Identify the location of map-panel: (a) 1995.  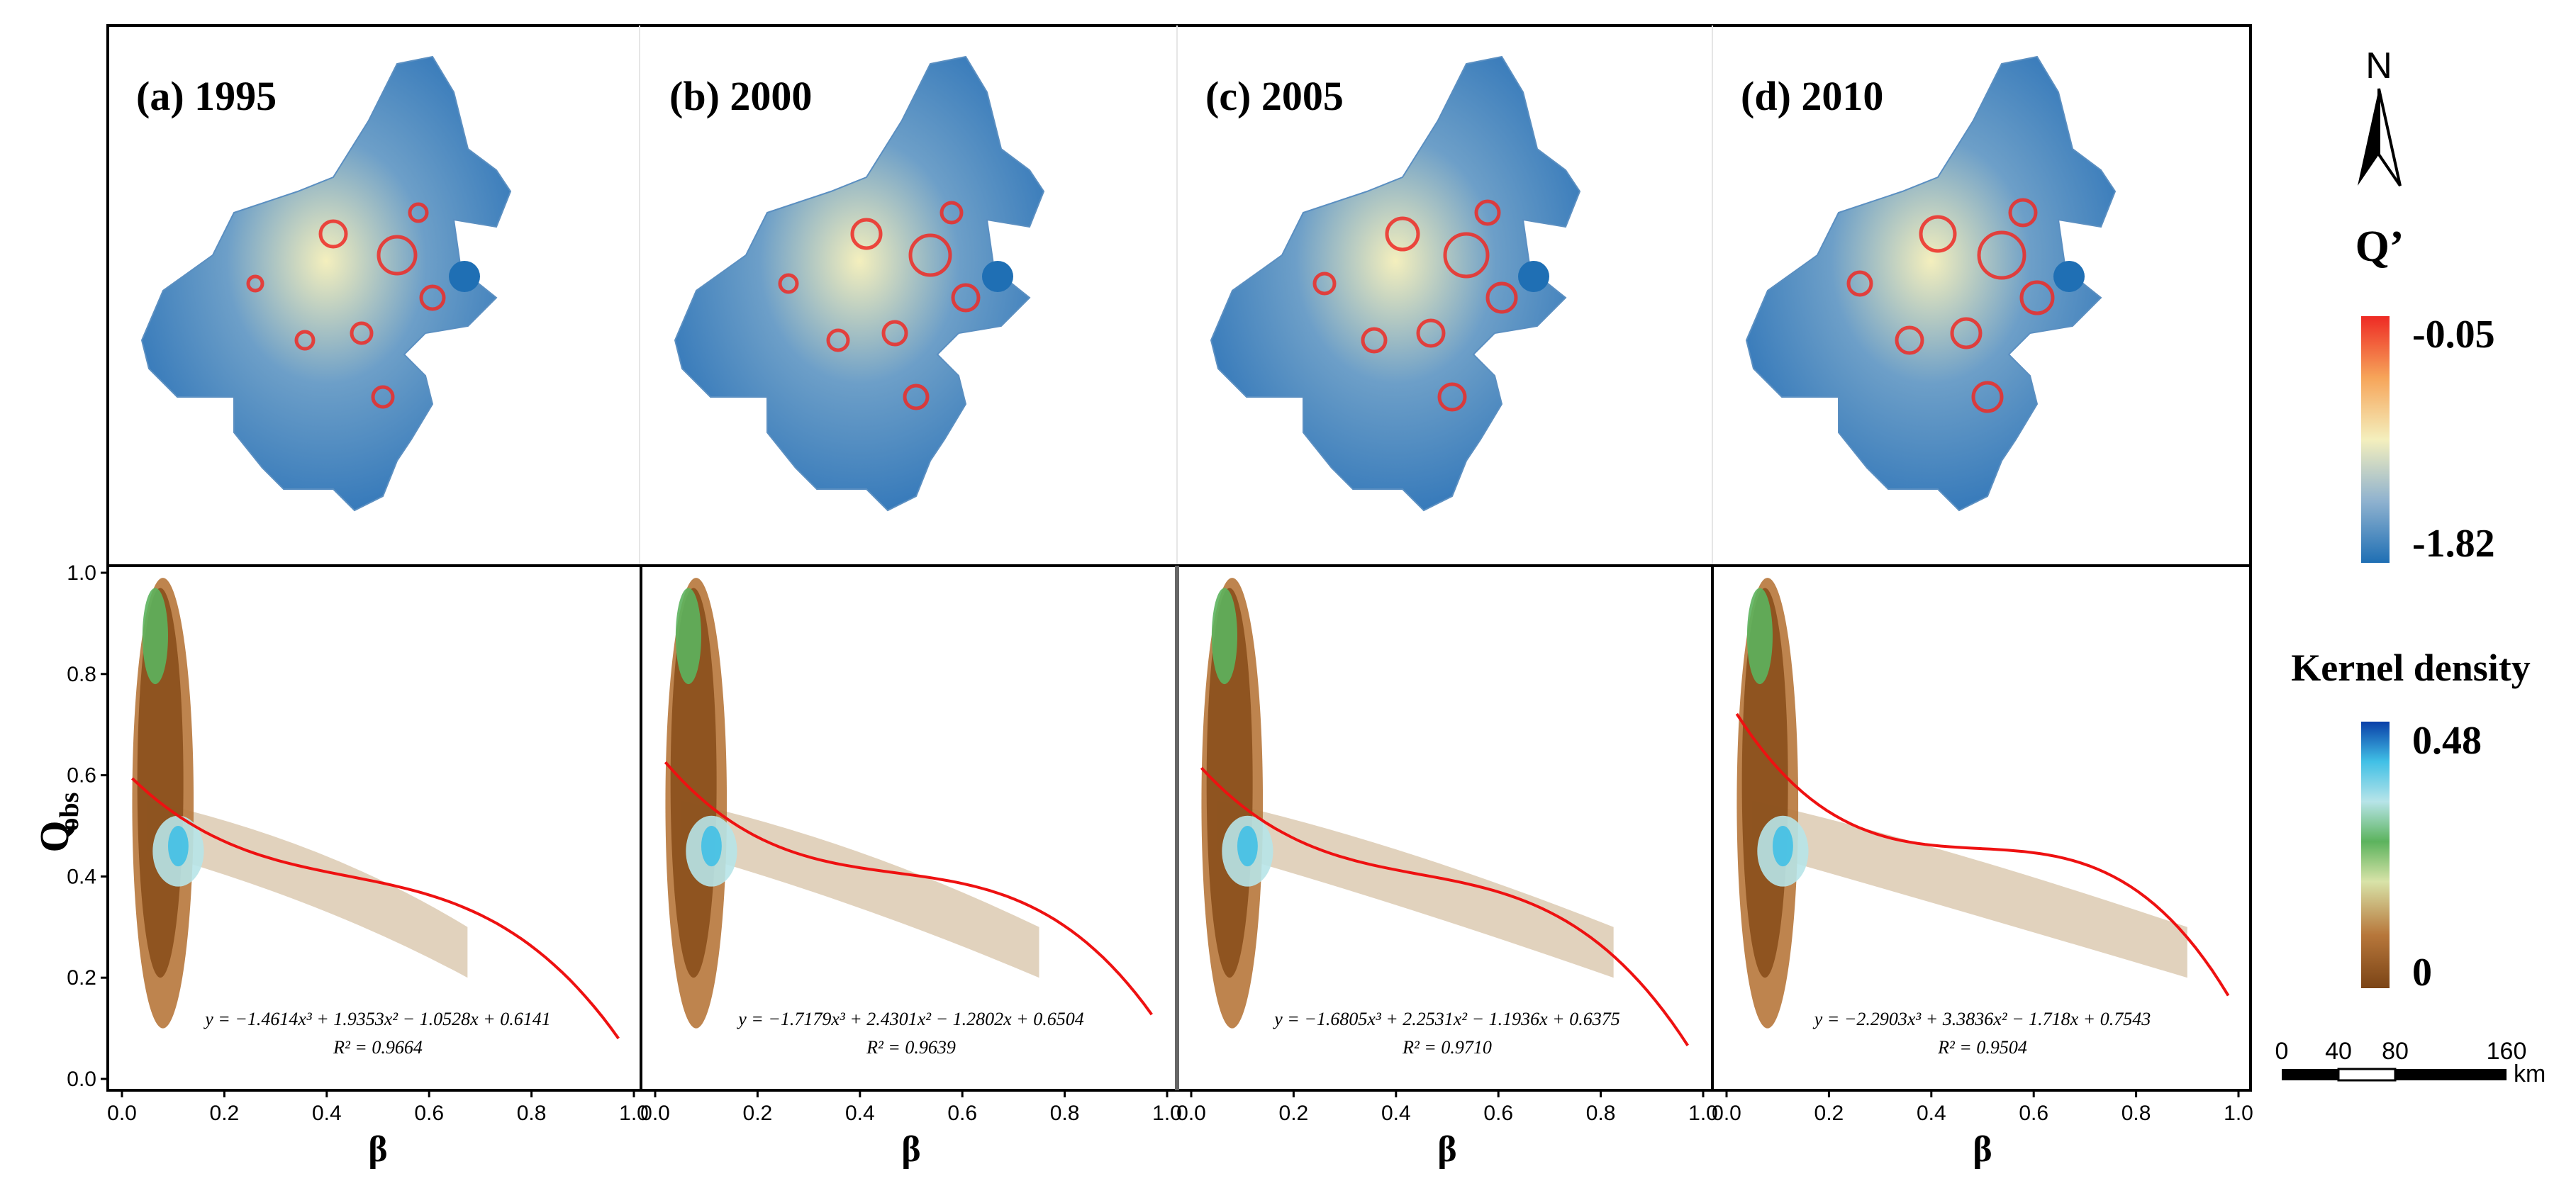
(324, 283).